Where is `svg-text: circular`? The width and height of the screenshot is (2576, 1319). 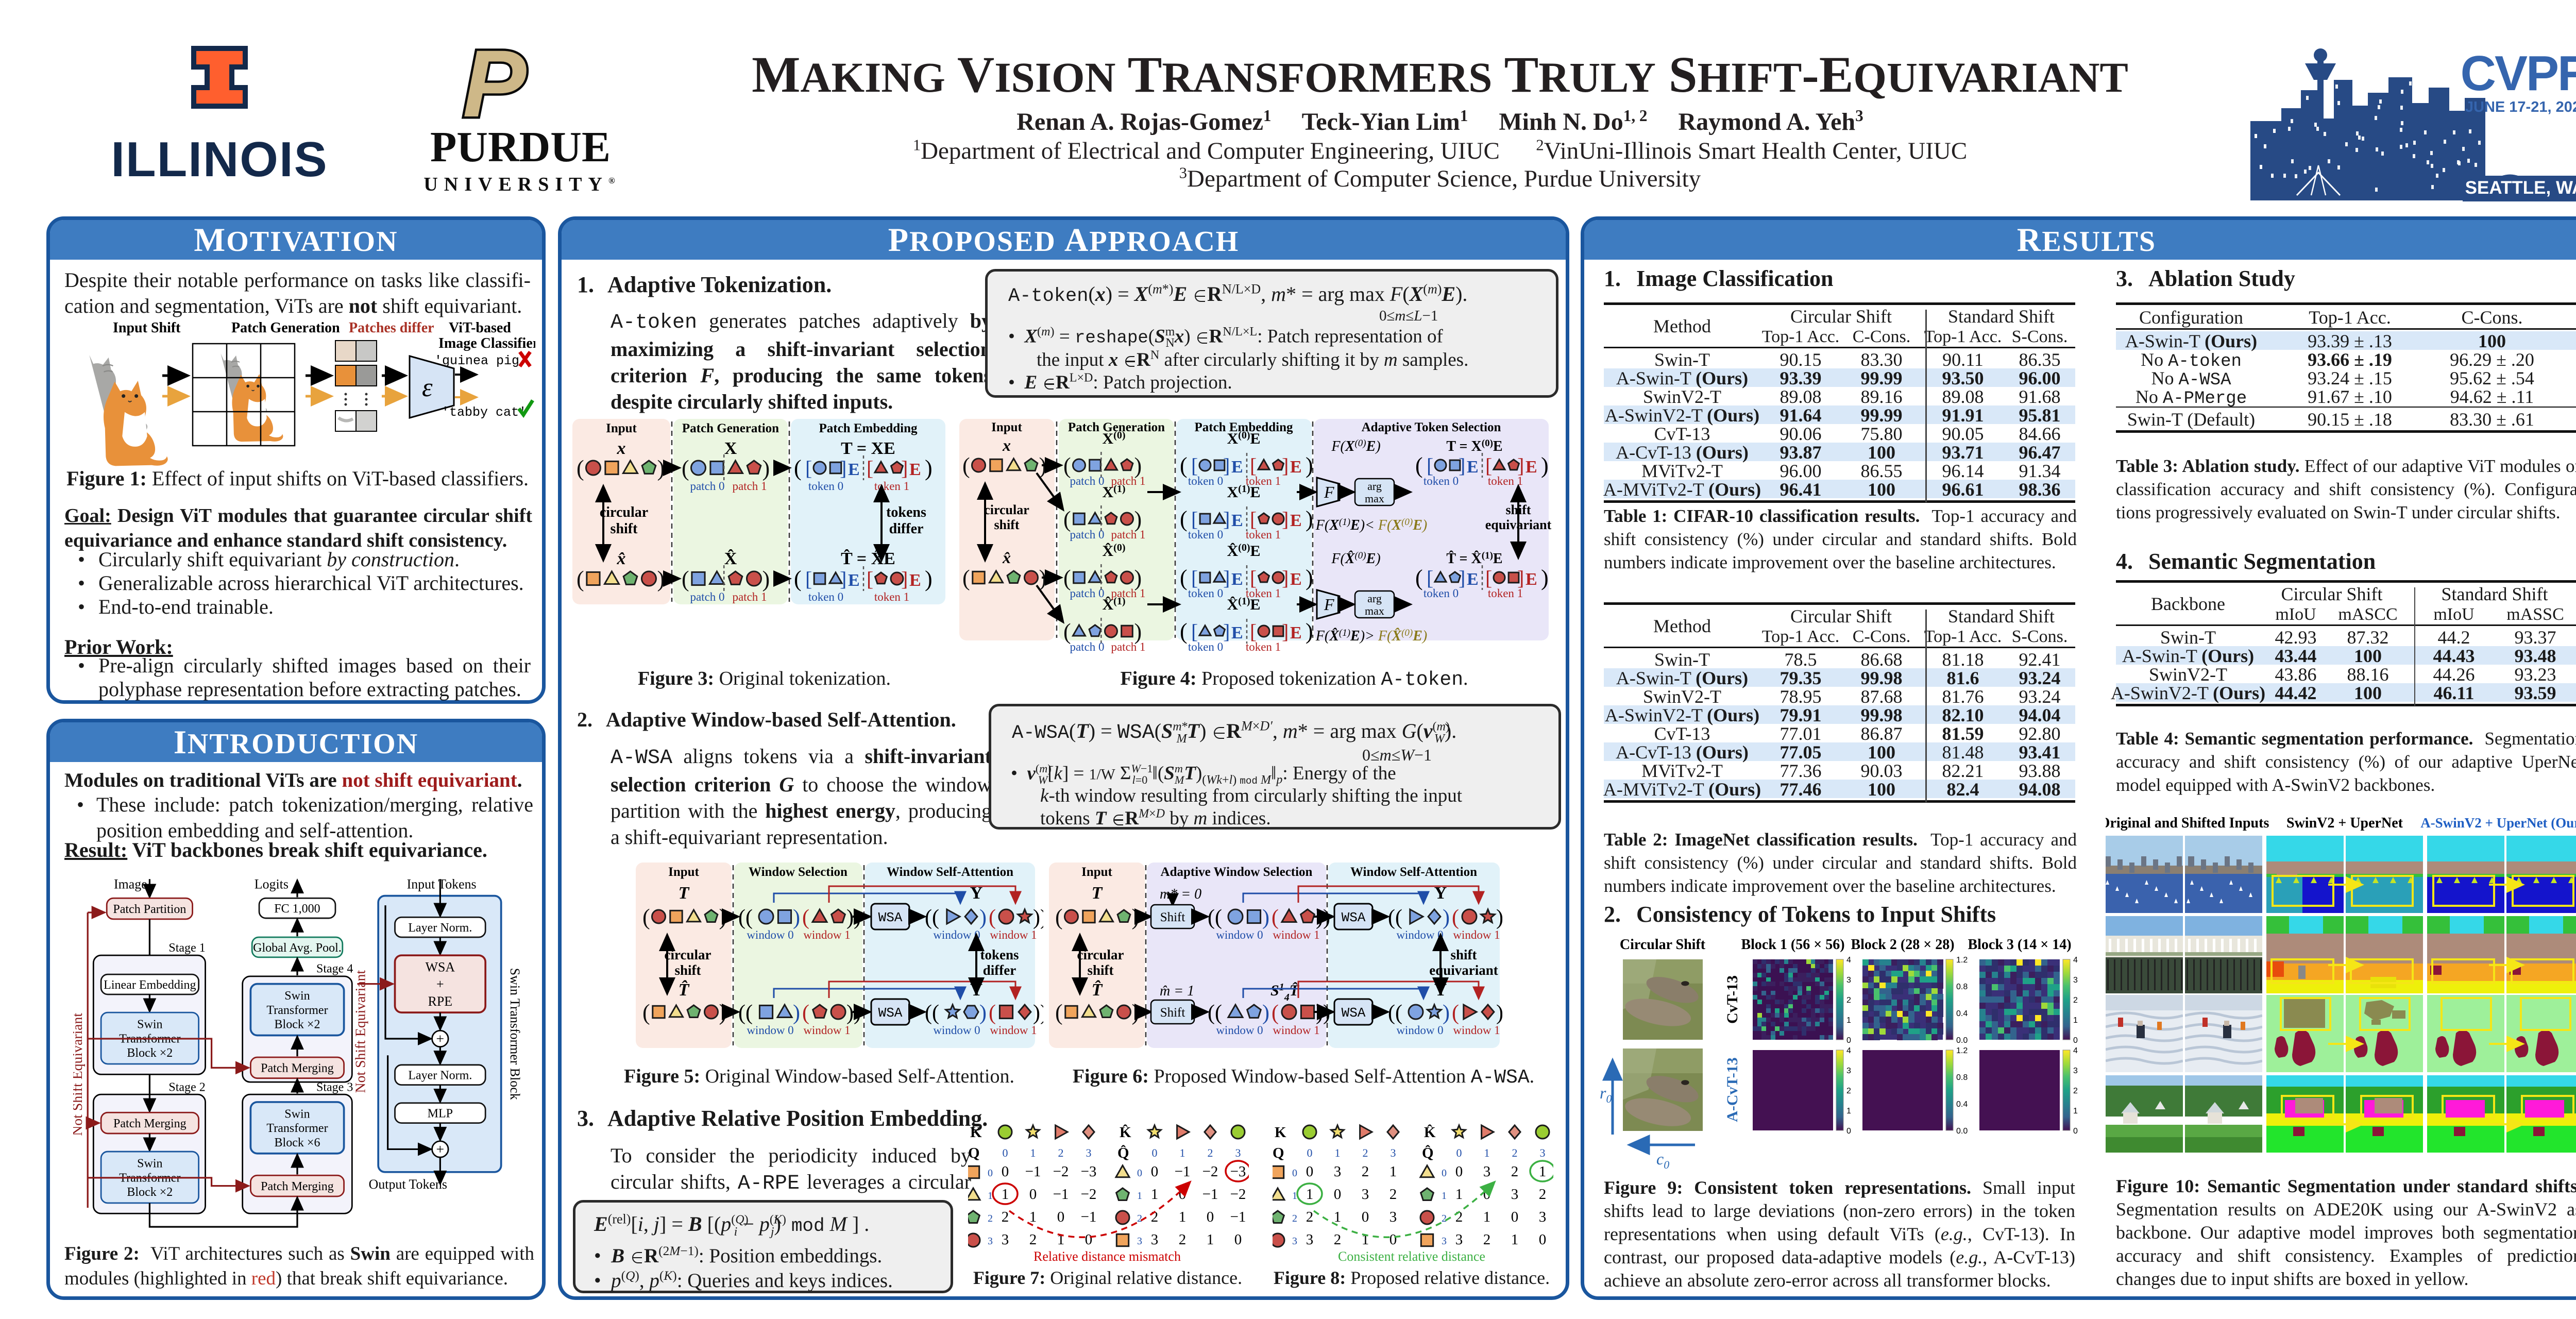
svg-text: circular is located at coordinates (688, 954).